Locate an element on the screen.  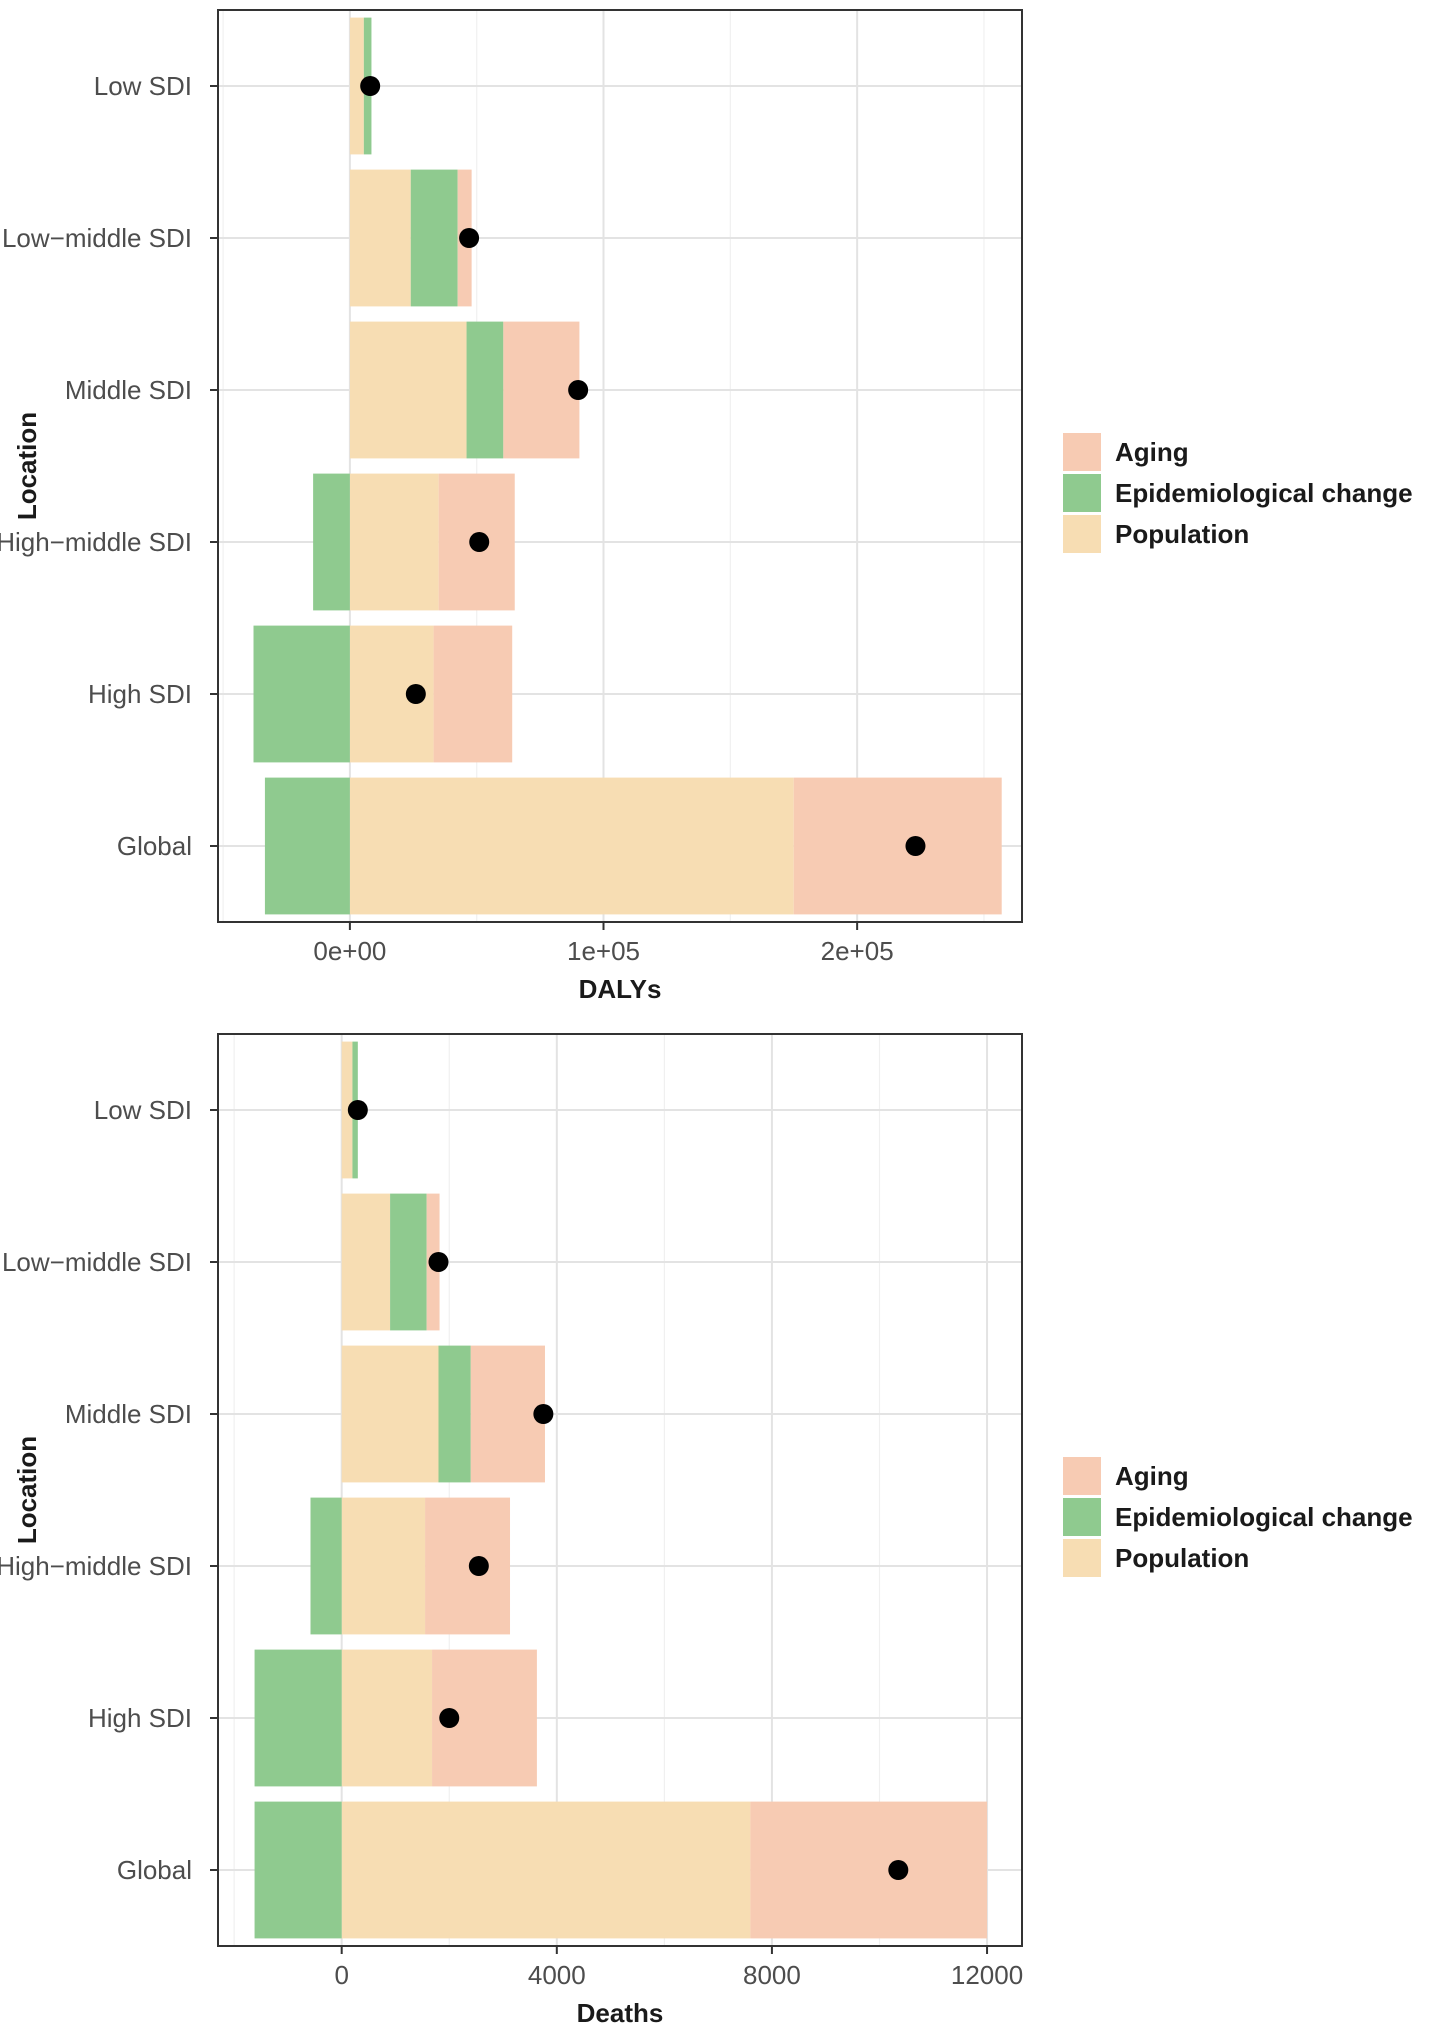
bar-aging-high-middle-sdi is located at coordinates (468, 1566).